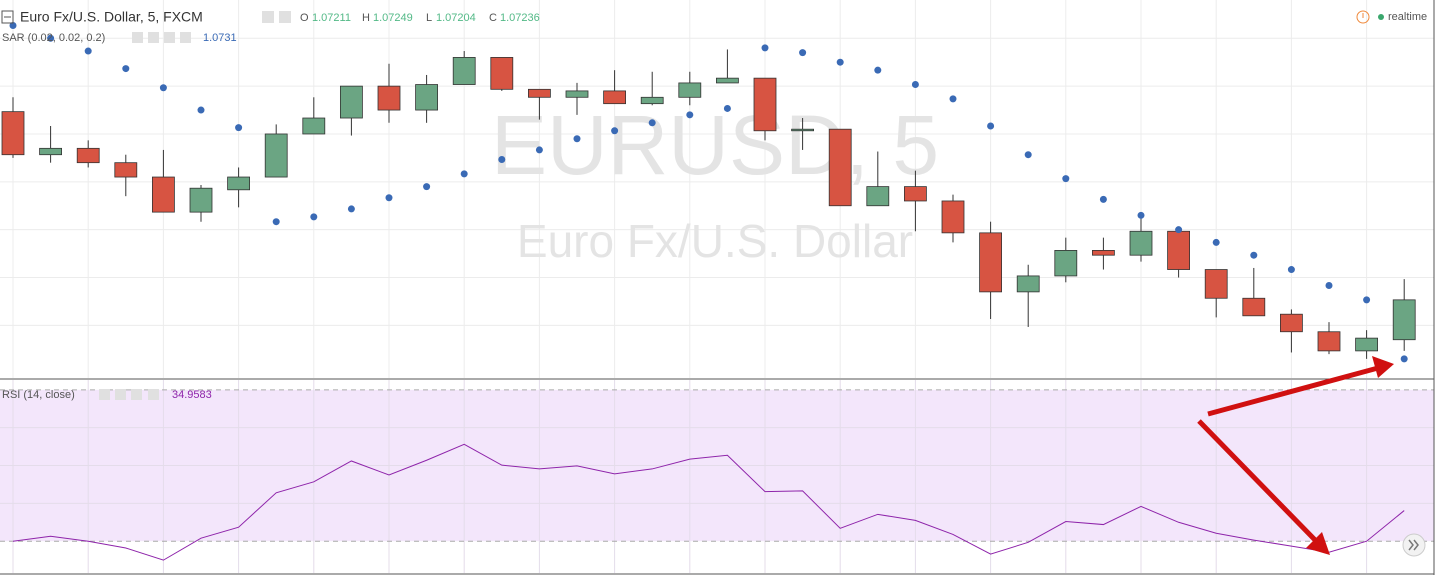 The image size is (1438, 575). I want to click on indicator-legend: SAR (0.02, 0.02, 0.2), so click(53, 38).